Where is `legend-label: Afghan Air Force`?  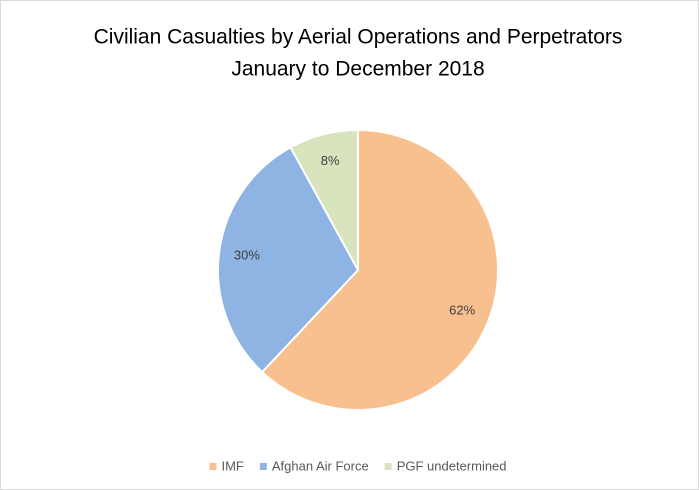
legend-label: Afghan Air Force is located at coordinates (320, 465).